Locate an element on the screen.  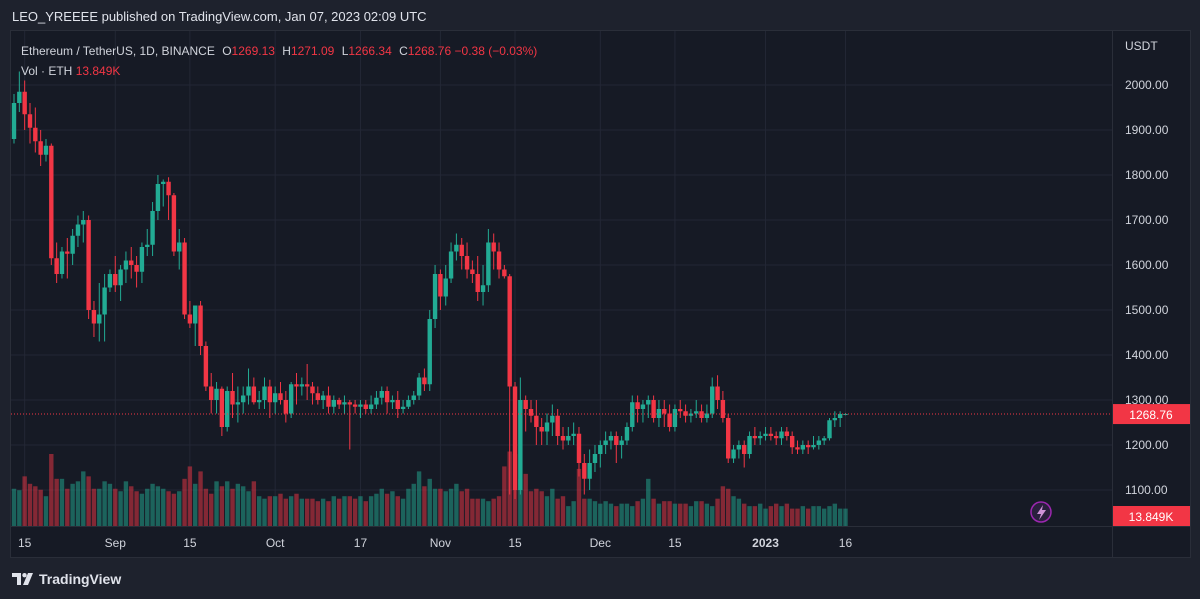
y-tick-label: 1600.00 is located at coordinates (1147, 265).